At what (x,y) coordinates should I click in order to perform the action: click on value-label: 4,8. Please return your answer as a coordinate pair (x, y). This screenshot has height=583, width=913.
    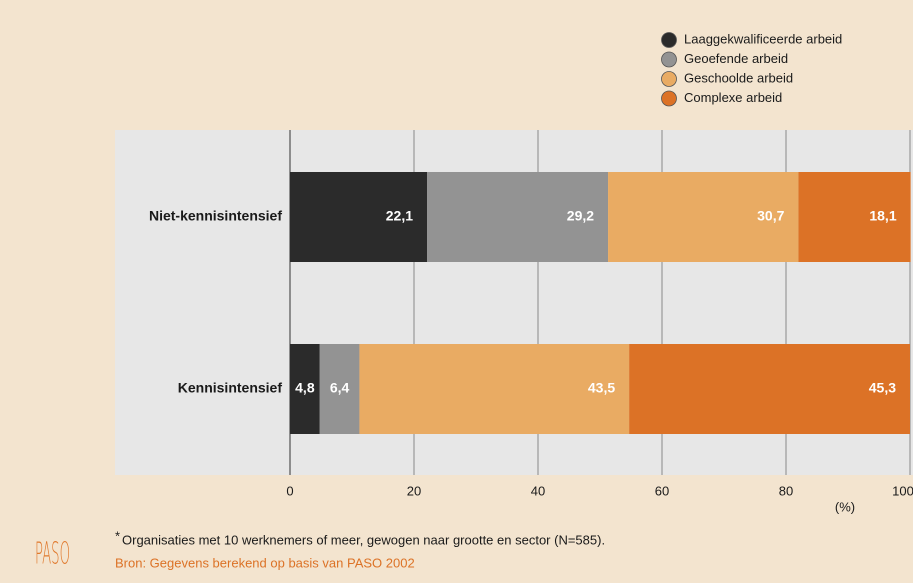
    Looking at the image, I should click on (305, 388).